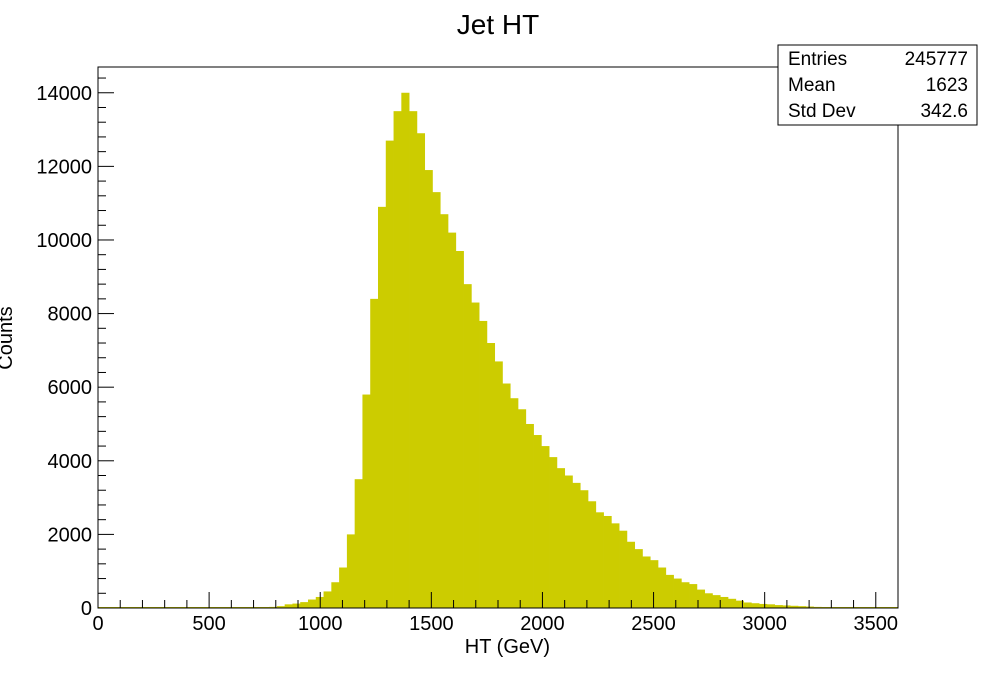 The width and height of the screenshot is (998, 676). What do you see at coordinates (8, 337) in the screenshot?
I see `y-axis-label: Counts` at bounding box center [8, 337].